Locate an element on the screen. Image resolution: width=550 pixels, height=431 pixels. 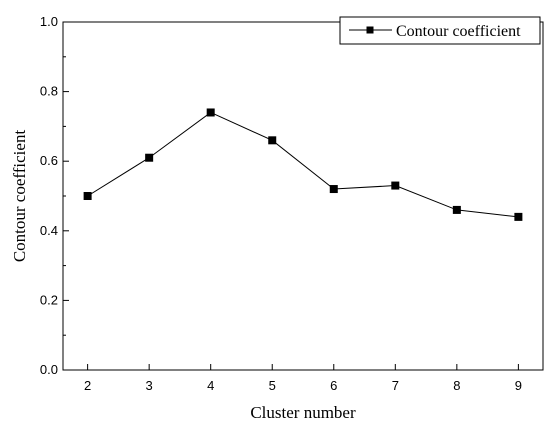
x-tick-label: 3 is located at coordinates (149, 385).